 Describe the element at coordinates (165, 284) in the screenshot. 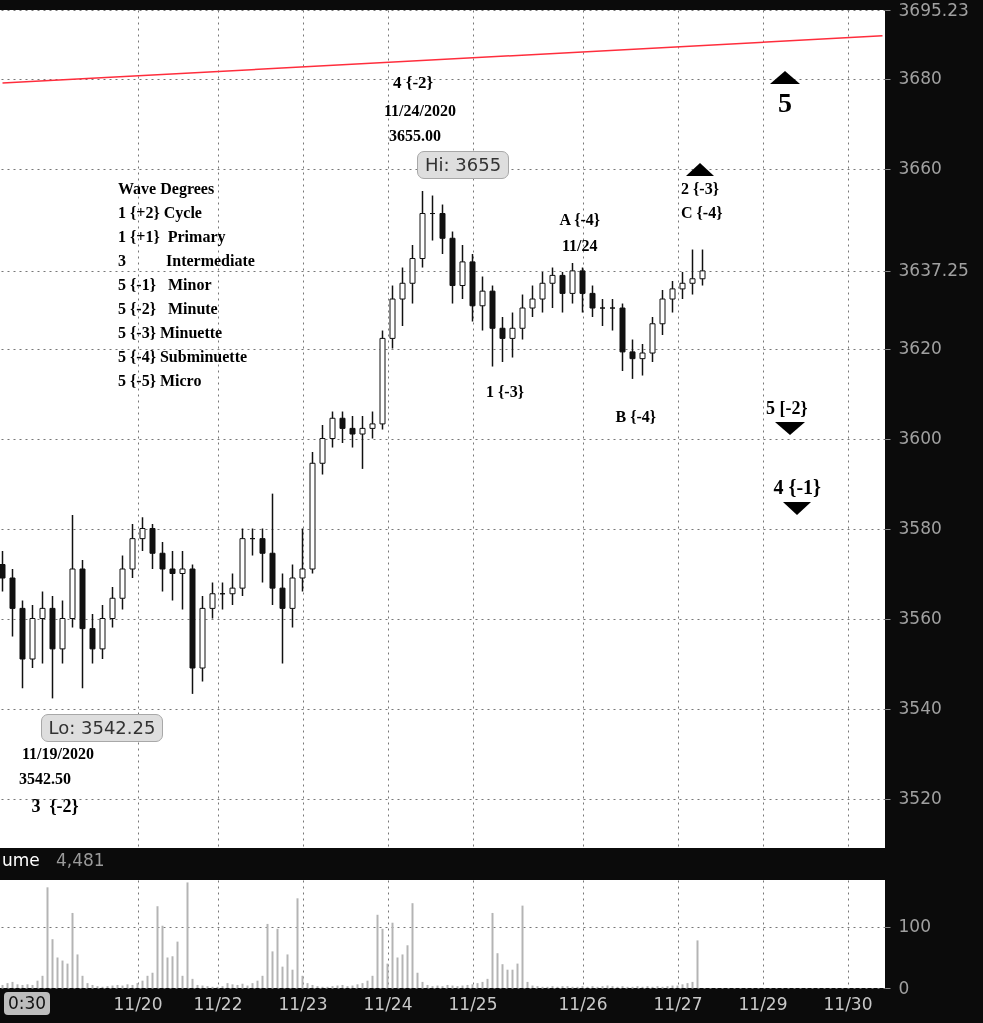

I see `annotation: 5 {-1} Minor` at that location.